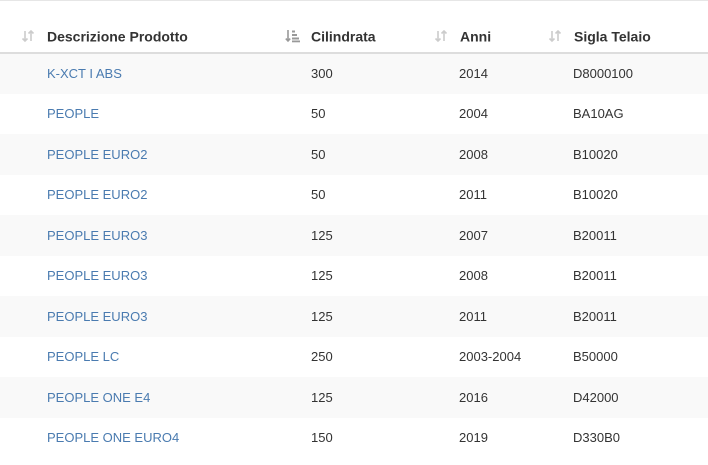 This screenshot has height=465, width=708. I want to click on years-cell: 2004, so click(473, 114).